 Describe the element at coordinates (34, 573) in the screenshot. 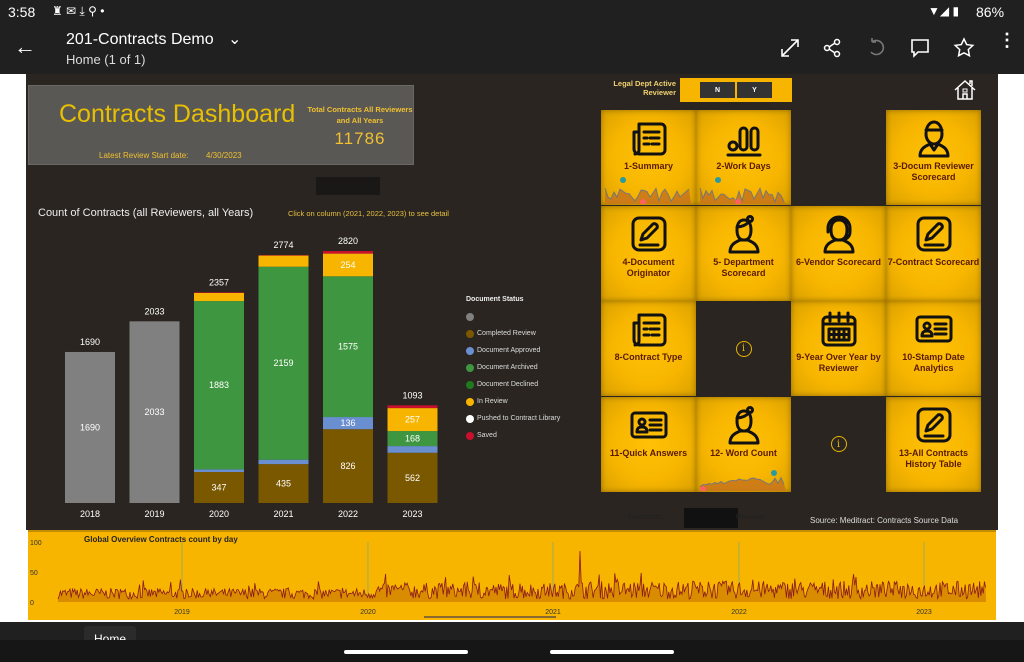

I see `y-tick-label: 50` at that location.